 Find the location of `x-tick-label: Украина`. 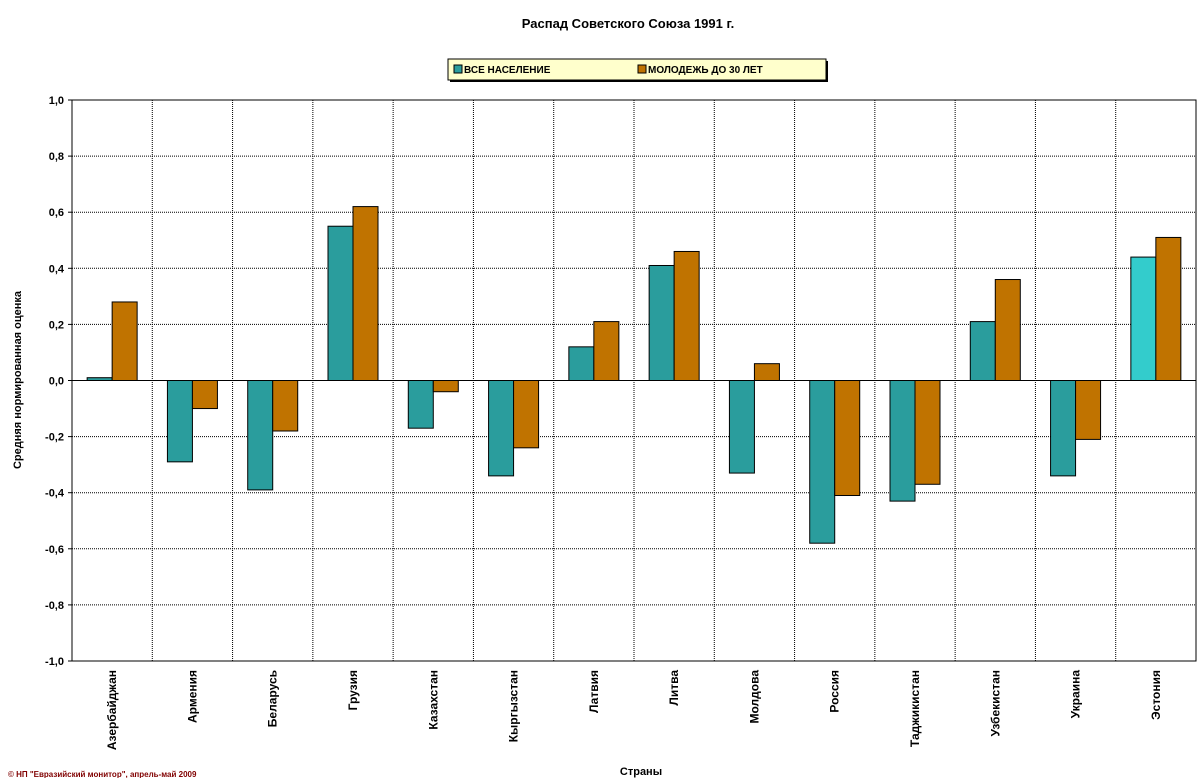

x-tick-label: Украина is located at coordinates (1076, 694).